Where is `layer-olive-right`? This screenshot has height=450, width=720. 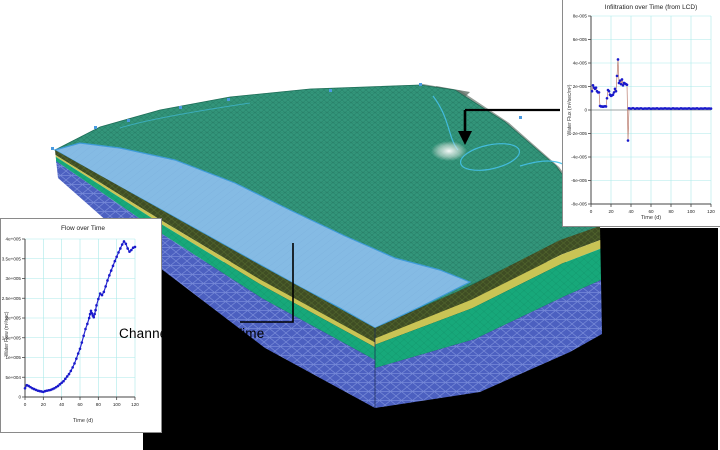
layer-olive-right is located at coordinates (488, 282).